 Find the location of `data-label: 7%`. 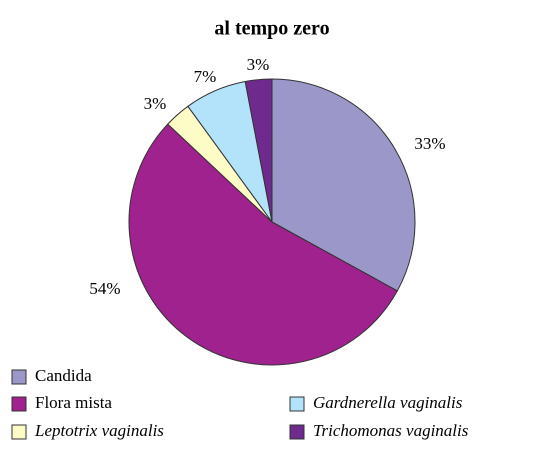

data-label: 7% is located at coordinates (205, 76).